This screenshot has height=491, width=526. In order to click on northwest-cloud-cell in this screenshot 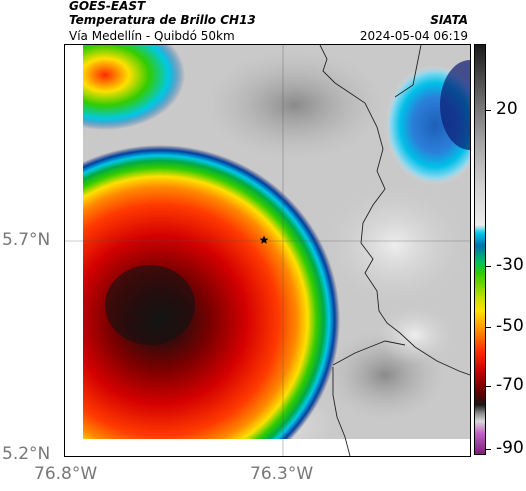, I will do `click(125, 87)`.